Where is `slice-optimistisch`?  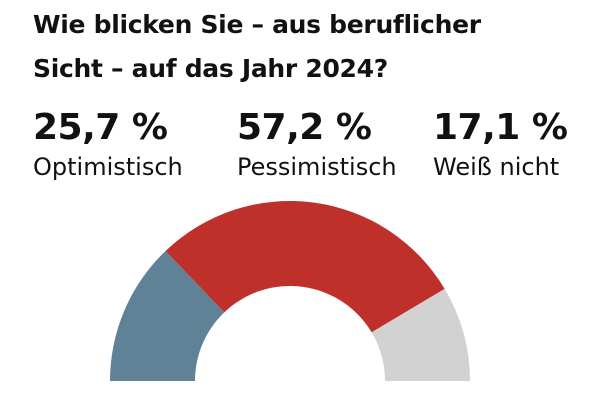 slice-optimistisch is located at coordinates (167, 315).